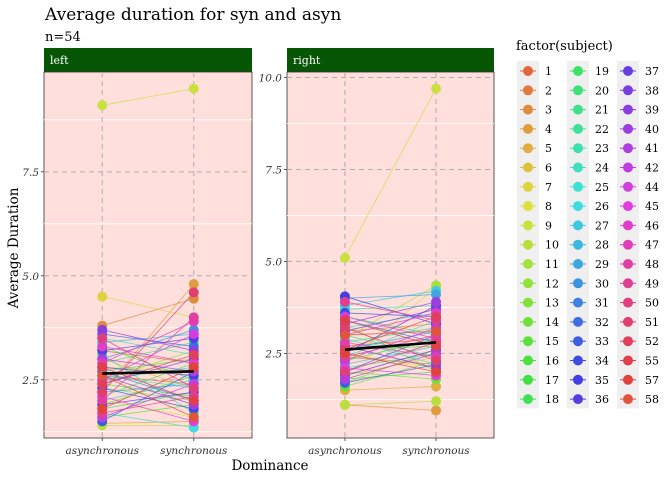 This screenshot has height=480, width=672. I want to click on data-point-44-synchronous, so click(193, 334).